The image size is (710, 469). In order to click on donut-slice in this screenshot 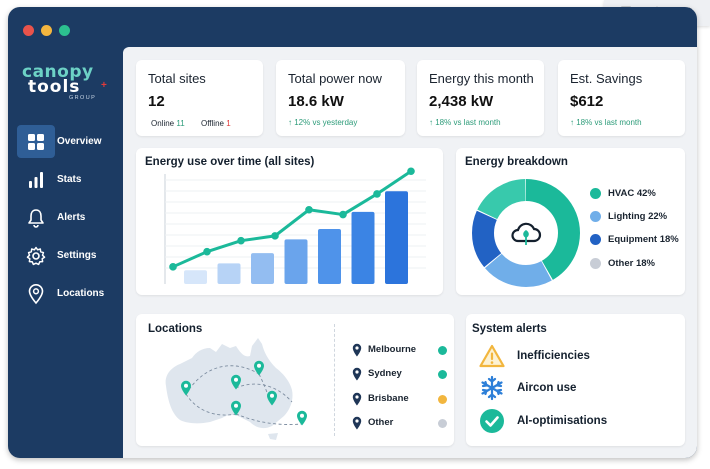, I will do `click(526, 233)`.